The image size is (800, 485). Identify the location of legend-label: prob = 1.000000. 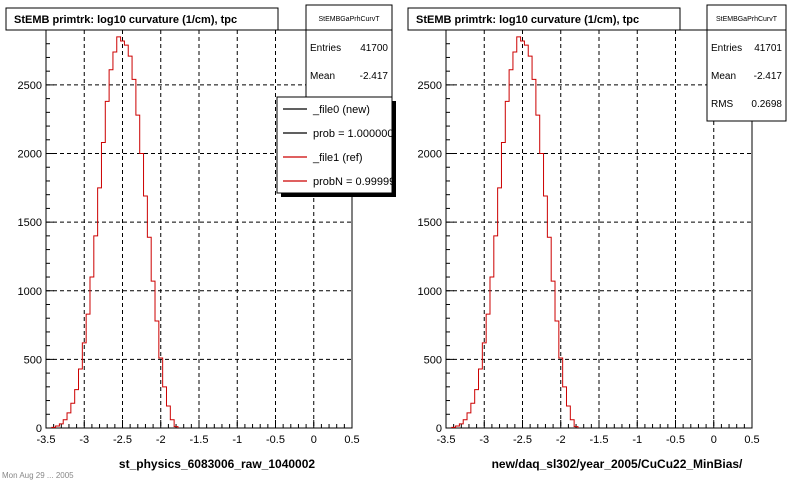
(353, 134).